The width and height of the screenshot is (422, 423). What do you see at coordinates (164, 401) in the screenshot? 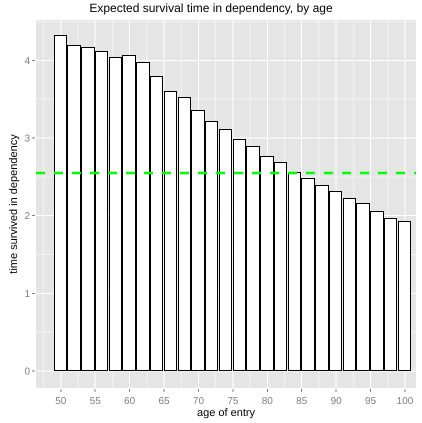
I see `x-tick-label: 65` at bounding box center [164, 401].